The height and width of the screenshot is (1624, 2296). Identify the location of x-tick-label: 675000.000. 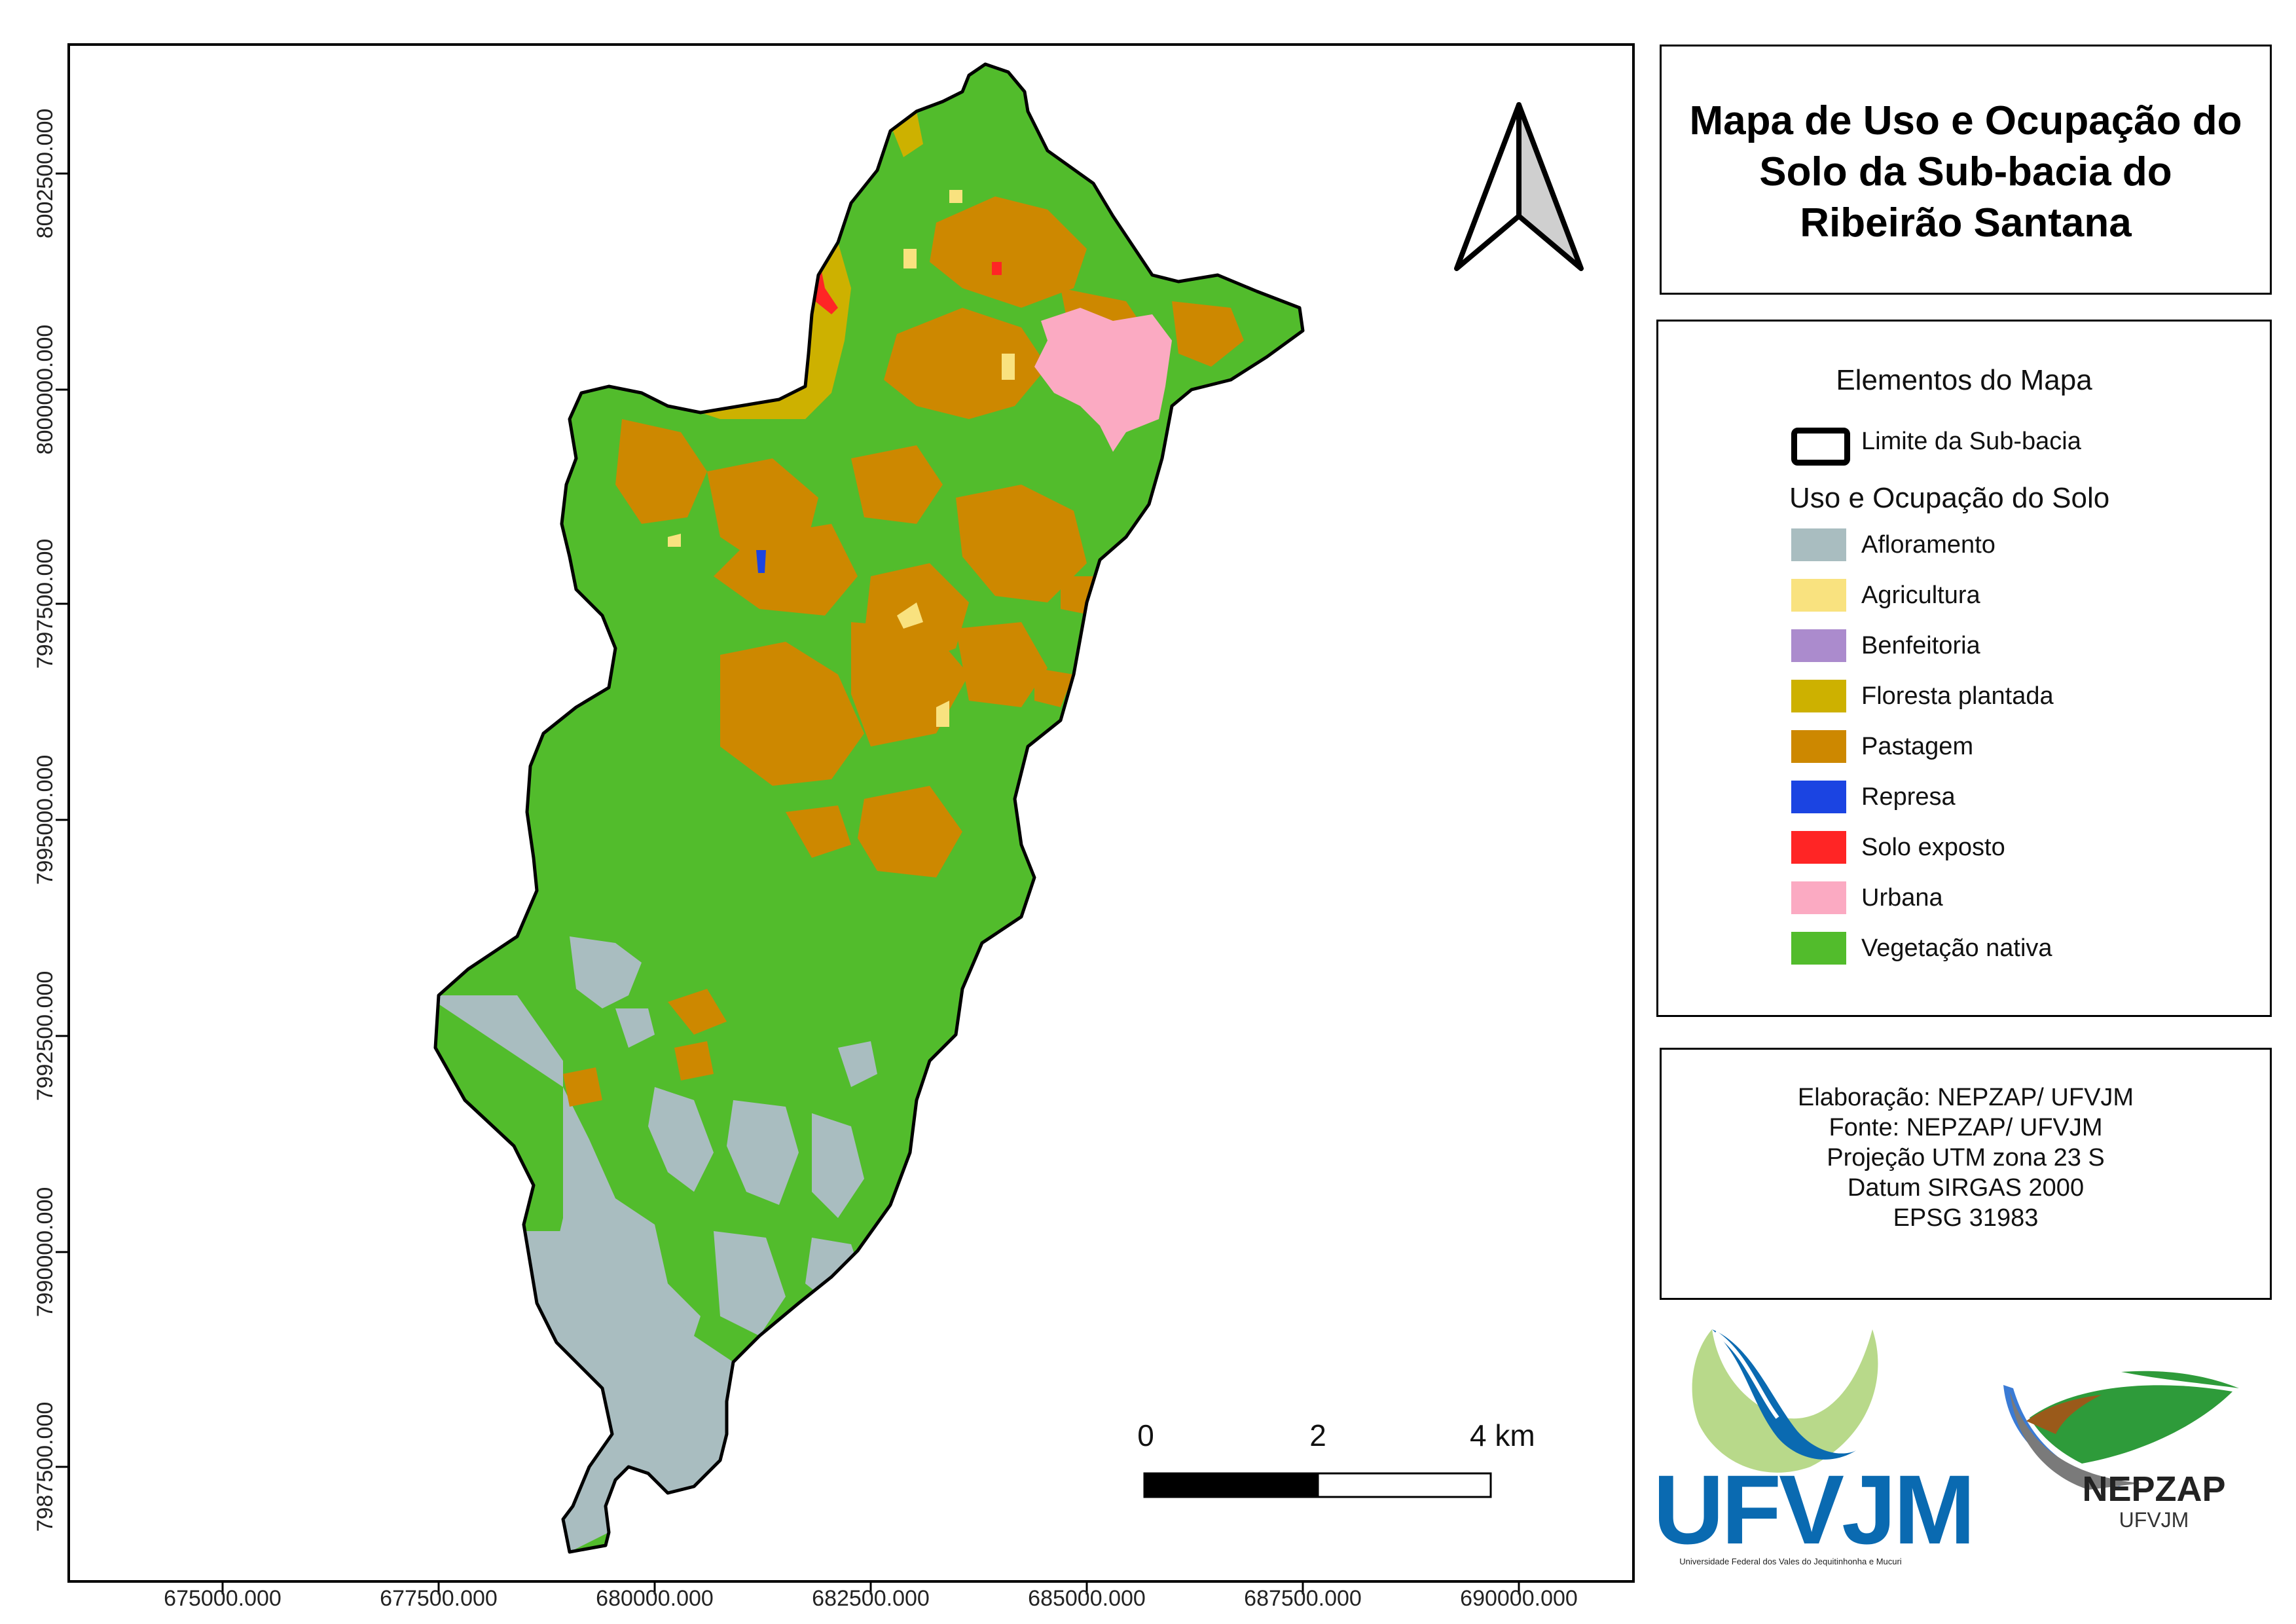
(223, 1598).